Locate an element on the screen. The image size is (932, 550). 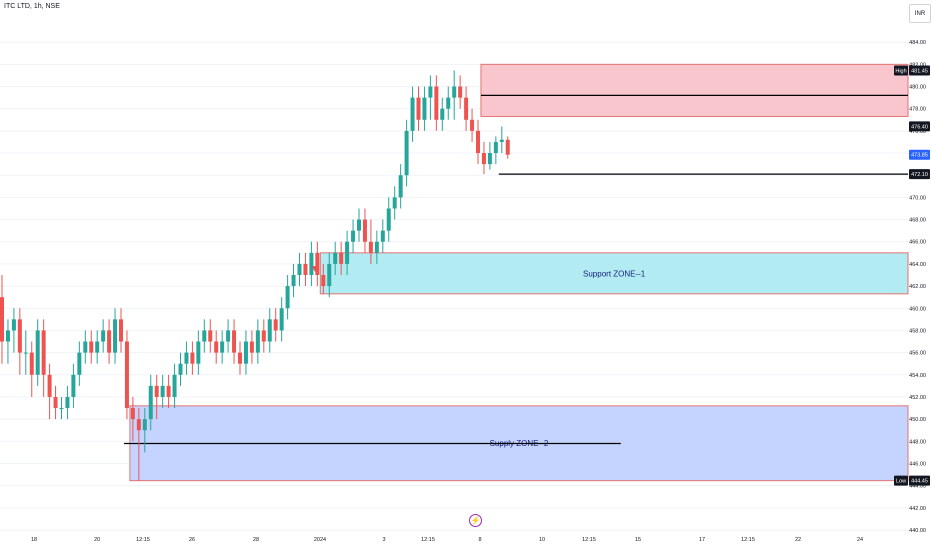
y-tick-label: 480.00 is located at coordinates (917, 88).